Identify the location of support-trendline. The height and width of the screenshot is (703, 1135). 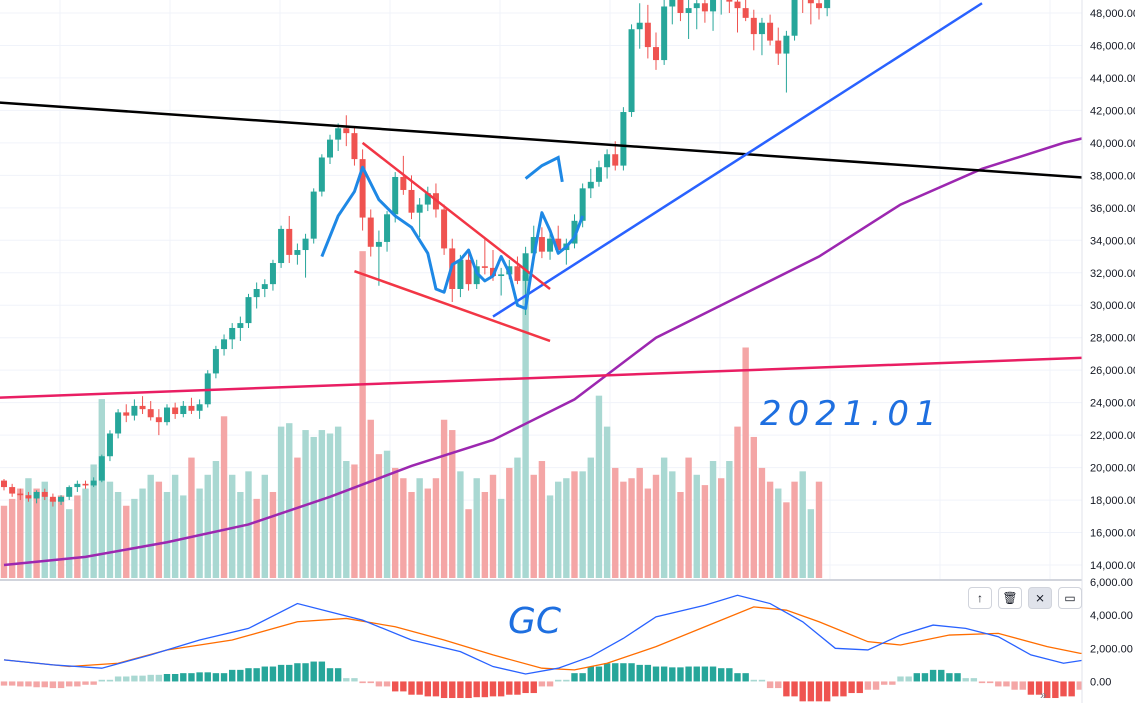
(567, 376).